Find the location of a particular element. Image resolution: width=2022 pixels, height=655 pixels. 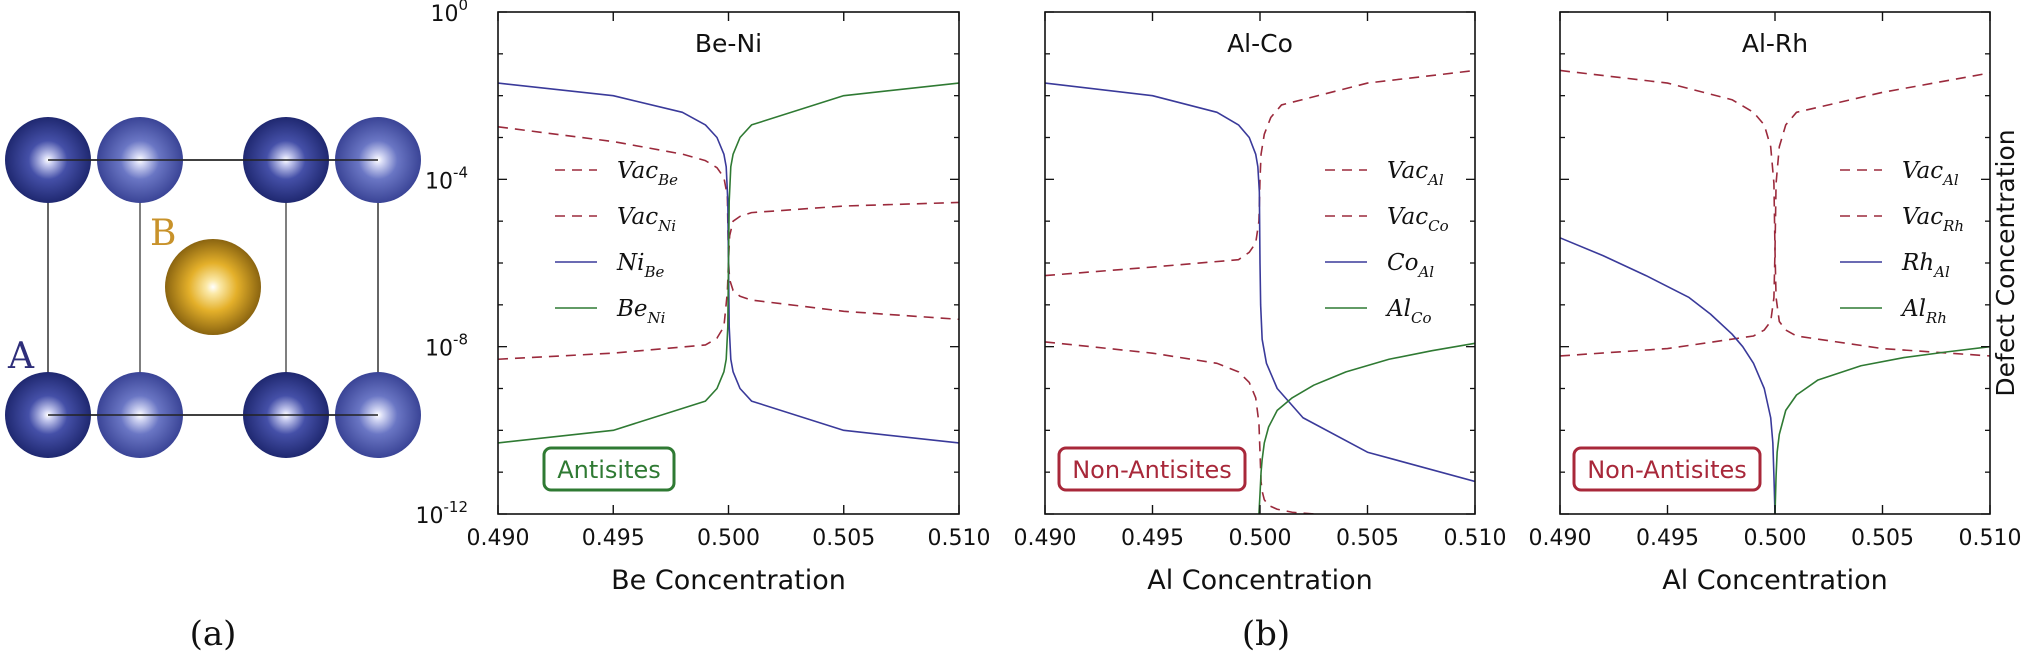

series-line-vac-co is located at coordinates (1179, 427).